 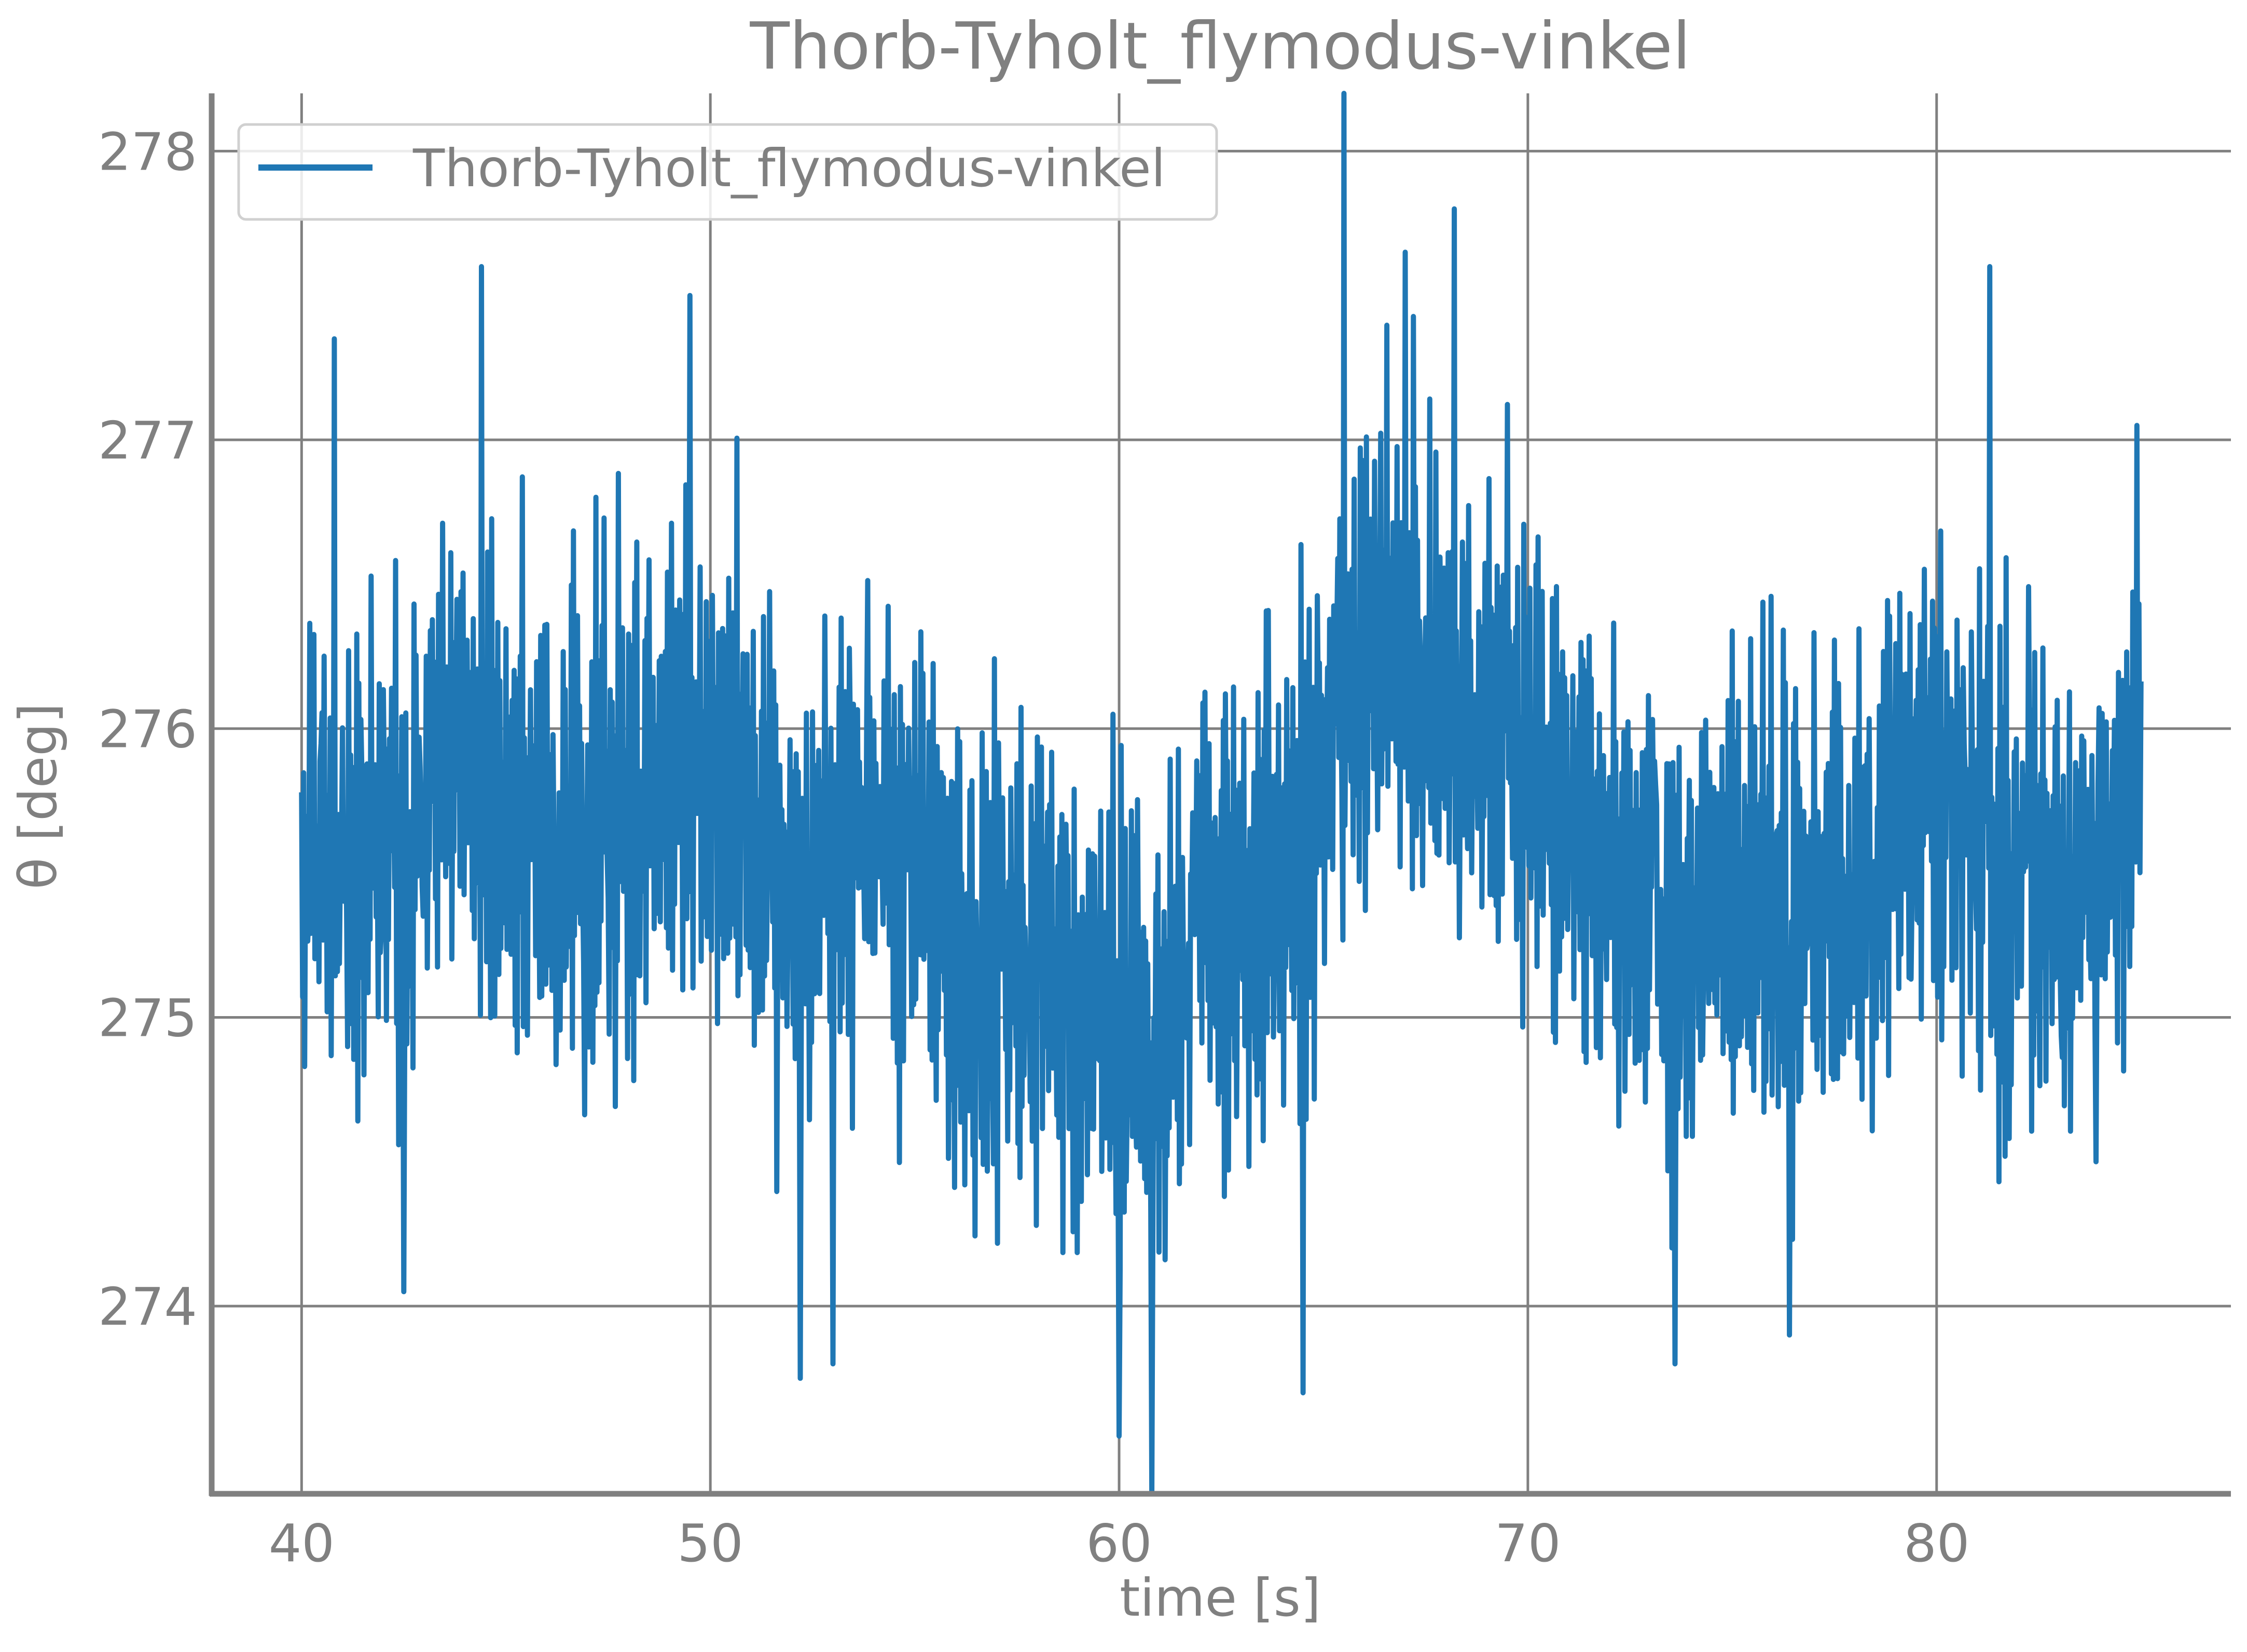 What do you see at coordinates (147, 1307) in the screenshot?
I see `y-tick-label: 274` at bounding box center [147, 1307].